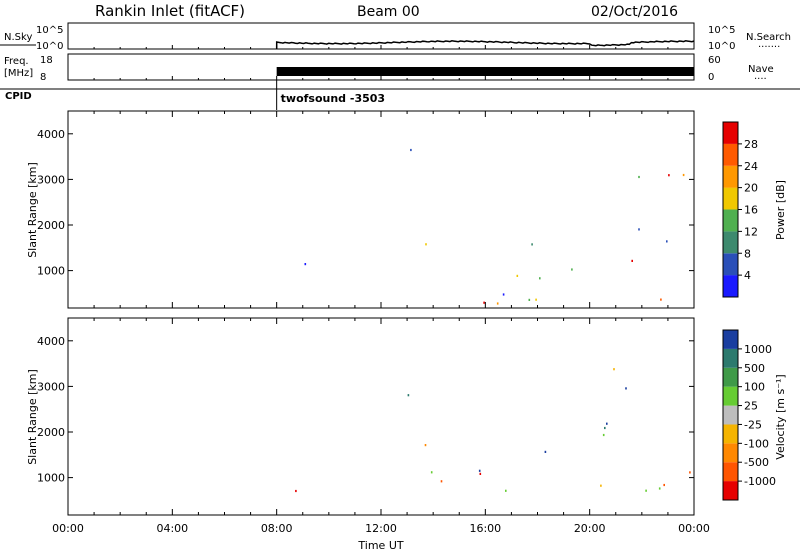  I want to click on colorbar-tick-label: 20, so click(751, 188).